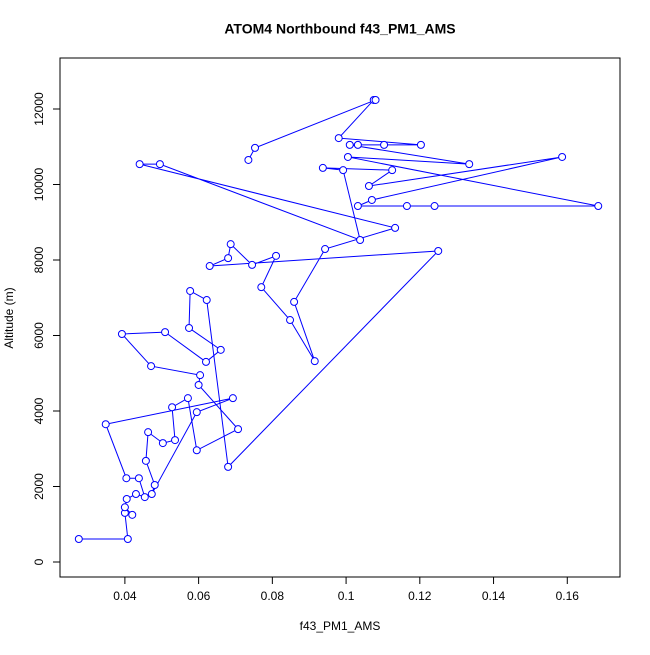  Describe the element at coordinates (39, 109) in the screenshot. I see `y-tick-label: 12000` at that location.